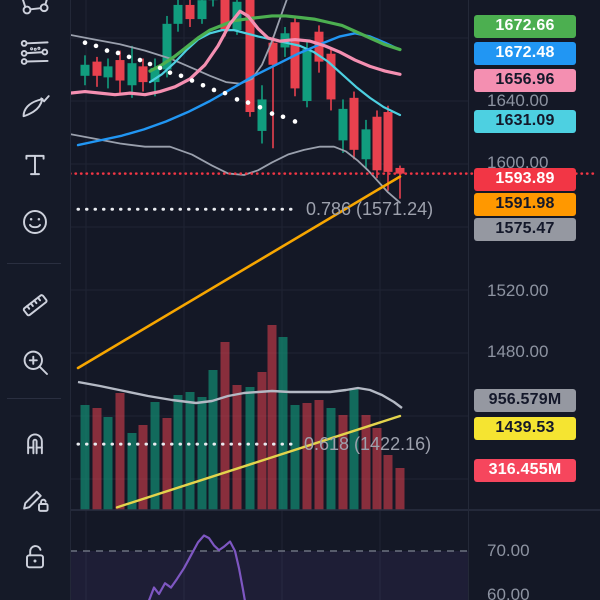 The height and width of the screenshot is (600, 600). I want to click on zoom-in-icon, so click(35, 362).